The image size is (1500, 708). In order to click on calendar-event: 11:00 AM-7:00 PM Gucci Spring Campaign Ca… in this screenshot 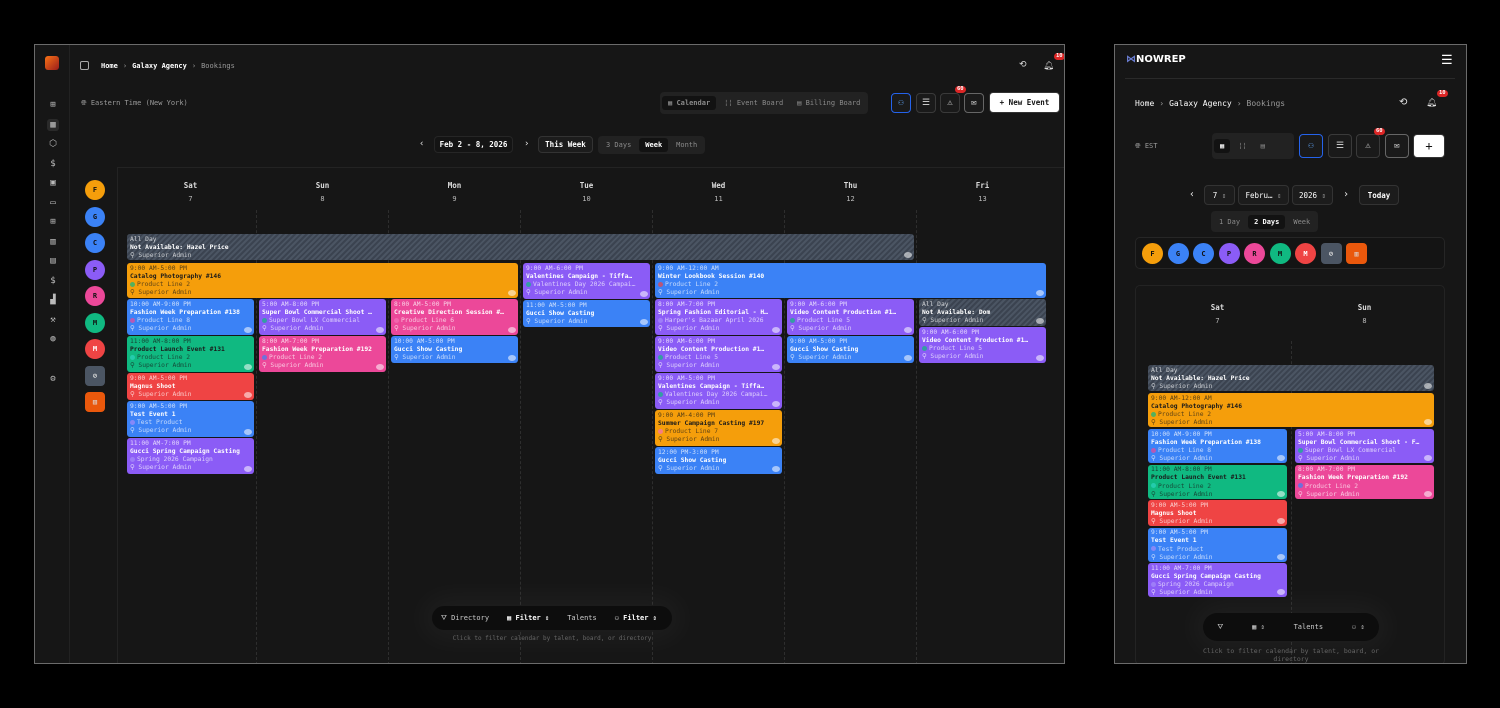, I will do `click(190, 456)`.